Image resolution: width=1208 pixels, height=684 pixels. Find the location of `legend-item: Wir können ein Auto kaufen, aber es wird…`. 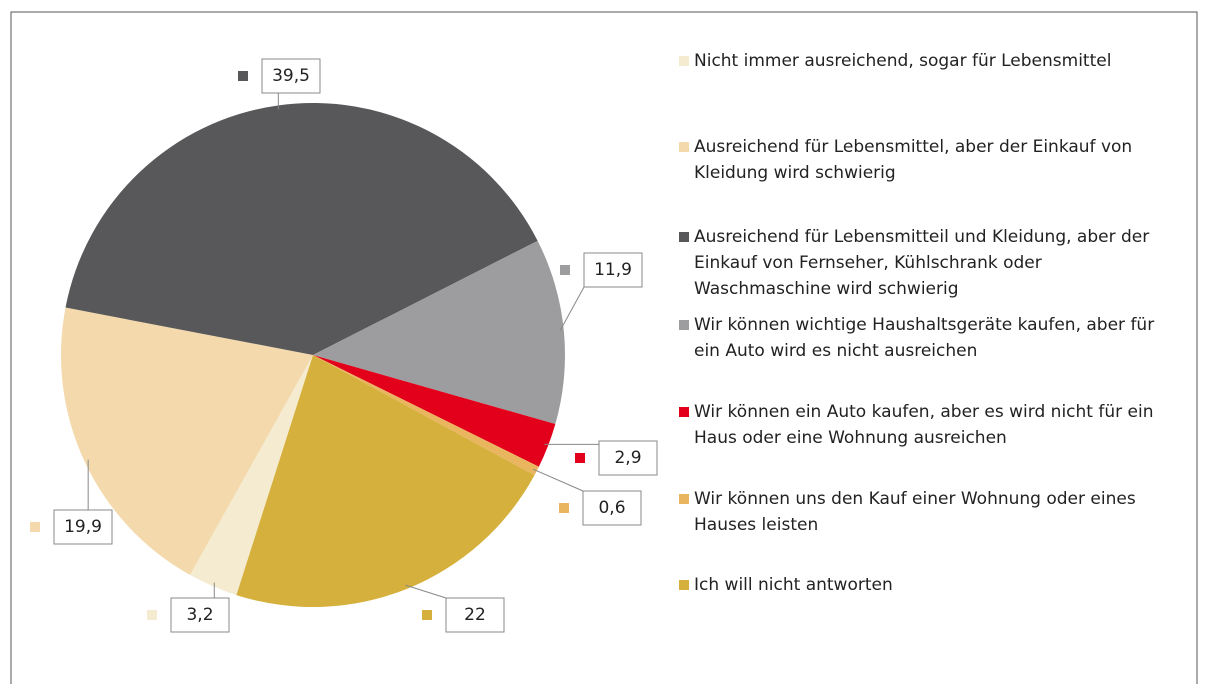

legend-item: Wir können ein Auto kaufen, aber es wird… is located at coordinates (929, 425).